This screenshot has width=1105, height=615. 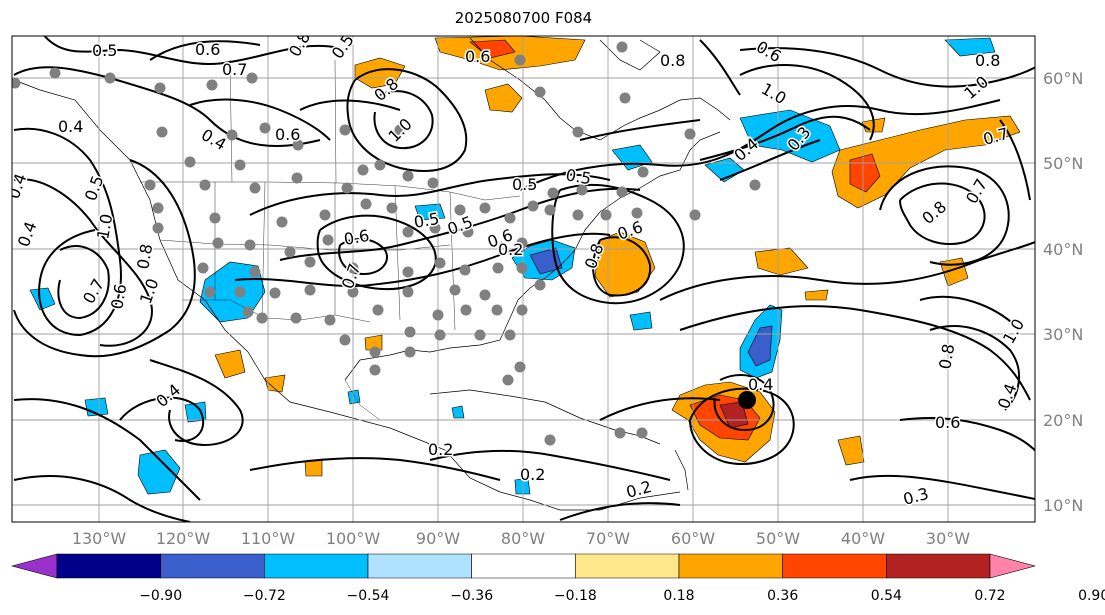 I want to click on lon-tick-label: 80°W, so click(x=523, y=538).